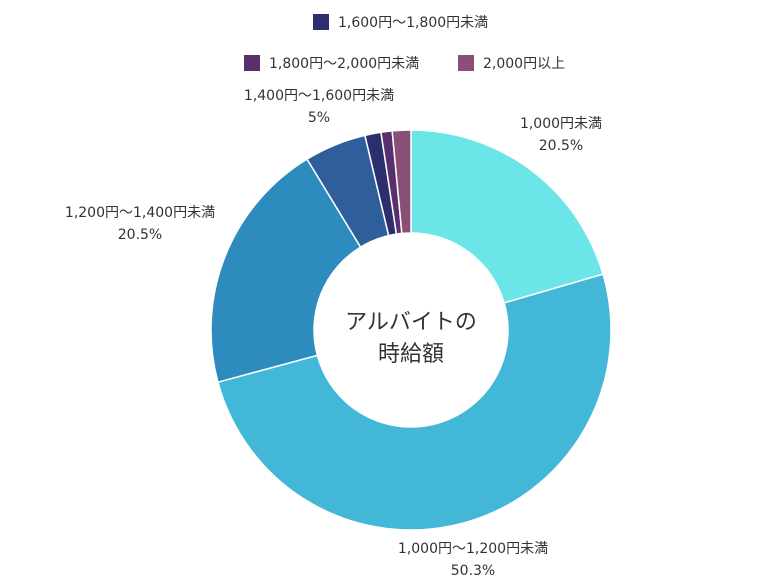 This screenshot has height=576, width=768. What do you see at coordinates (413, 23) in the screenshot?
I see `legend-label: 1,600円～1,800円未満` at bounding box center [413, 23].